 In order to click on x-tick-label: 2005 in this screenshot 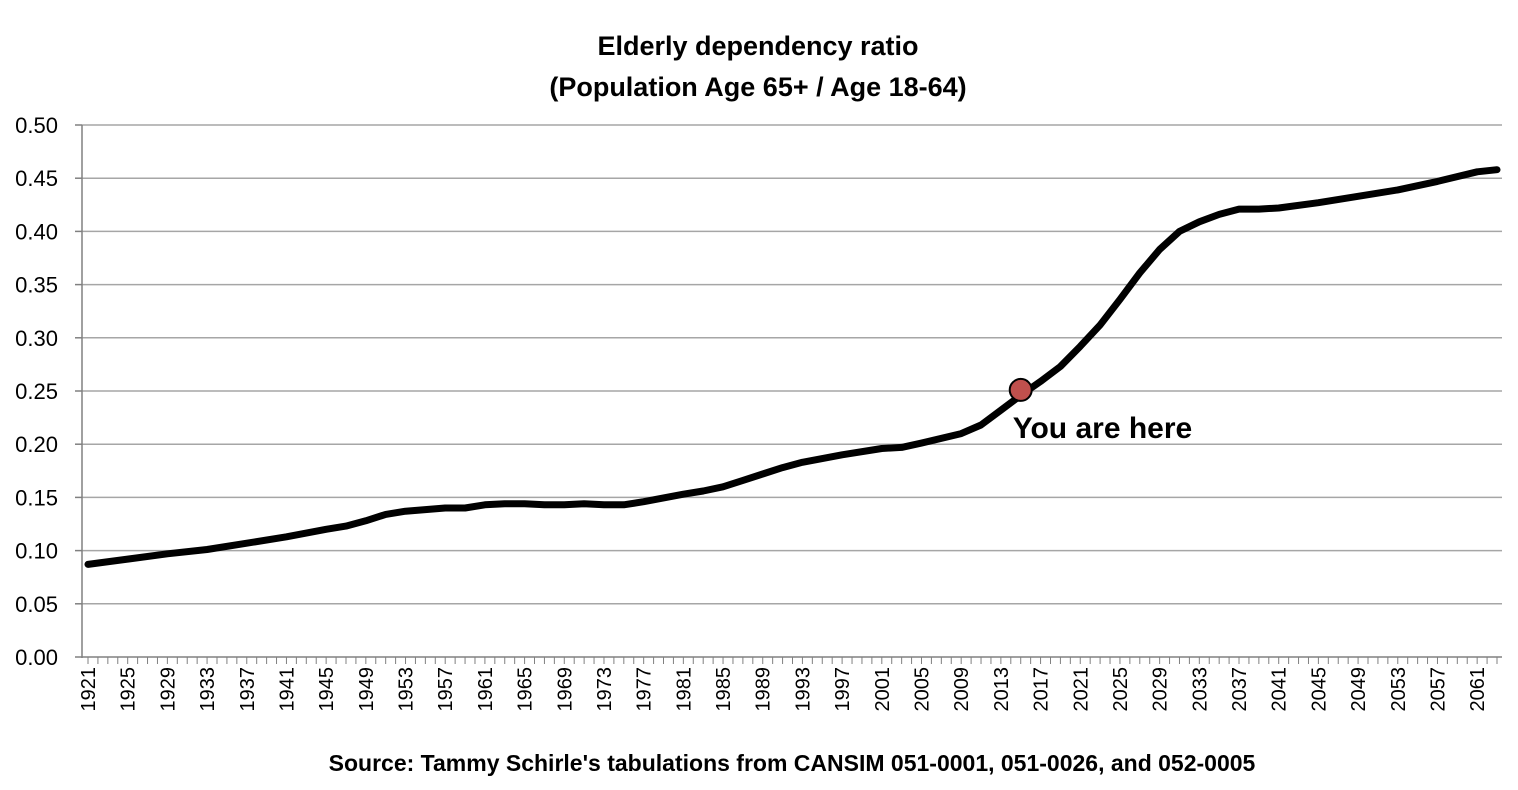, I will do `click(922, 689)`.